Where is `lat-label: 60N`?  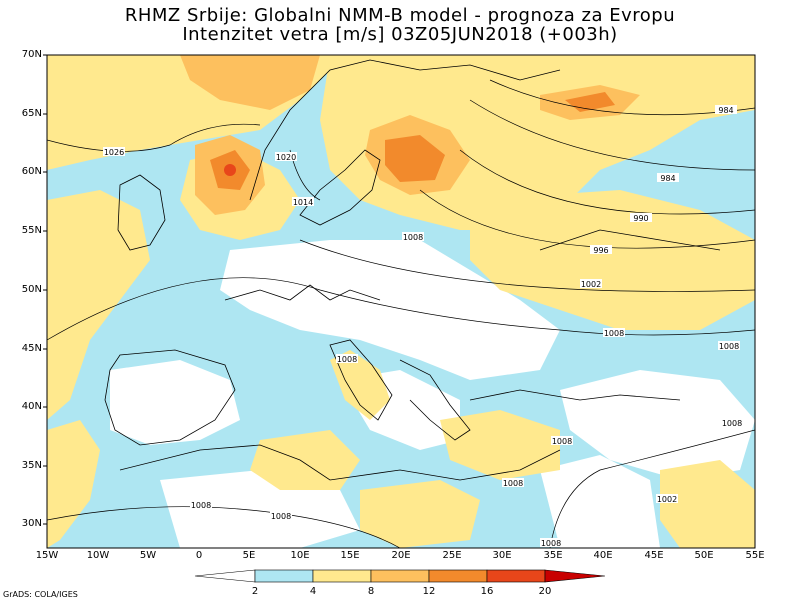
lat-label: 60N is located at coordinates (31, 171).